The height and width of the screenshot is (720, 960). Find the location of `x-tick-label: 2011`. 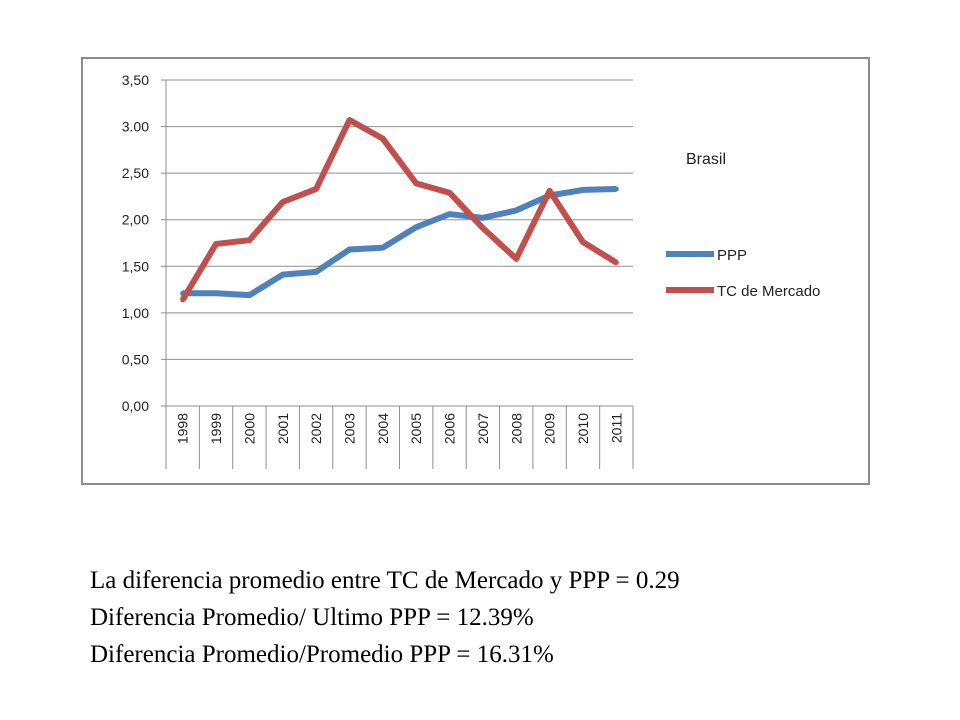

x-tick-label: 2011 is located at coordinates (616, 428).